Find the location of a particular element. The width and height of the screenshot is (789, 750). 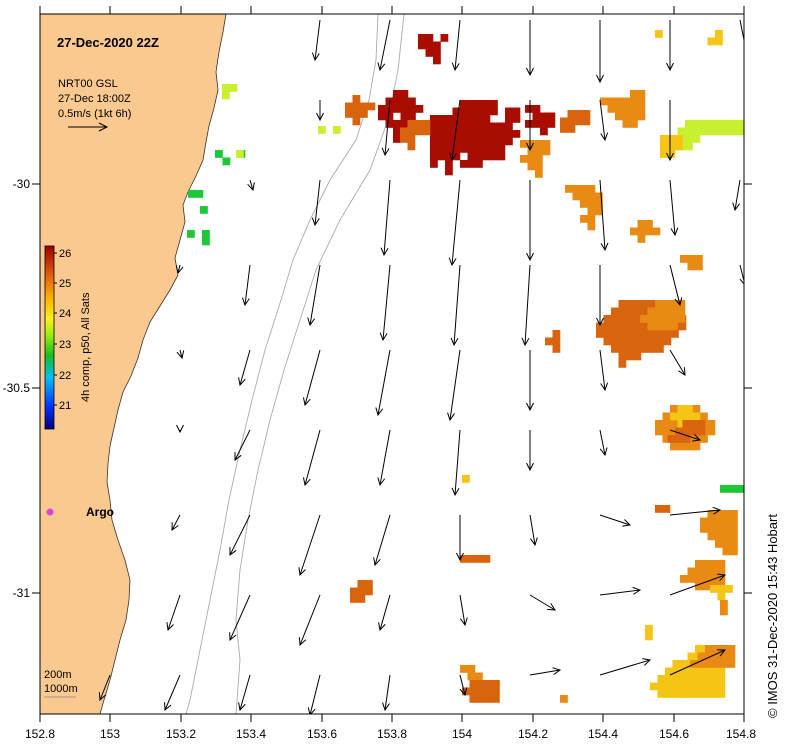

lon-label: 152.8 is located at coordinates (40, 734).